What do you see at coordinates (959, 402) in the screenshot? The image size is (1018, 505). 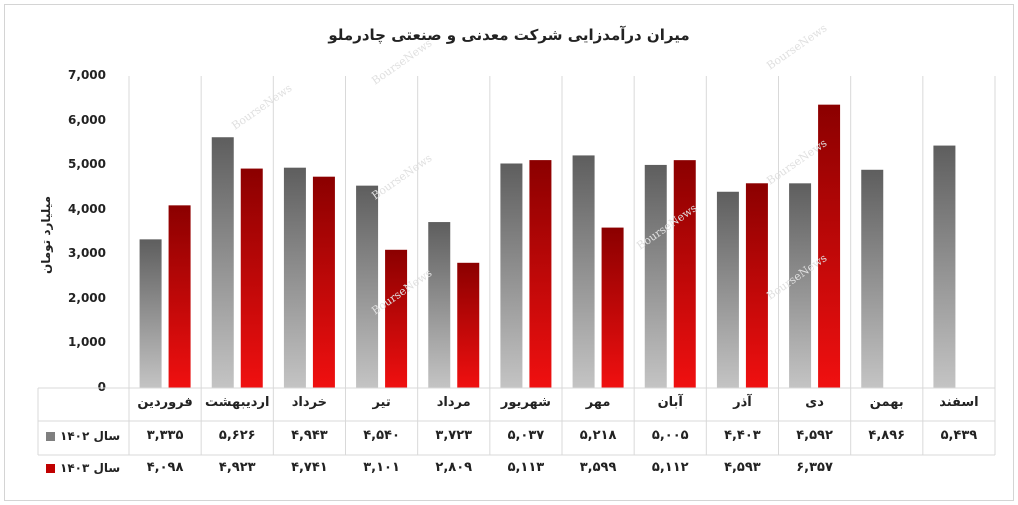 I see `x-tick-label: اسفند` at bounding box center [959, 402].